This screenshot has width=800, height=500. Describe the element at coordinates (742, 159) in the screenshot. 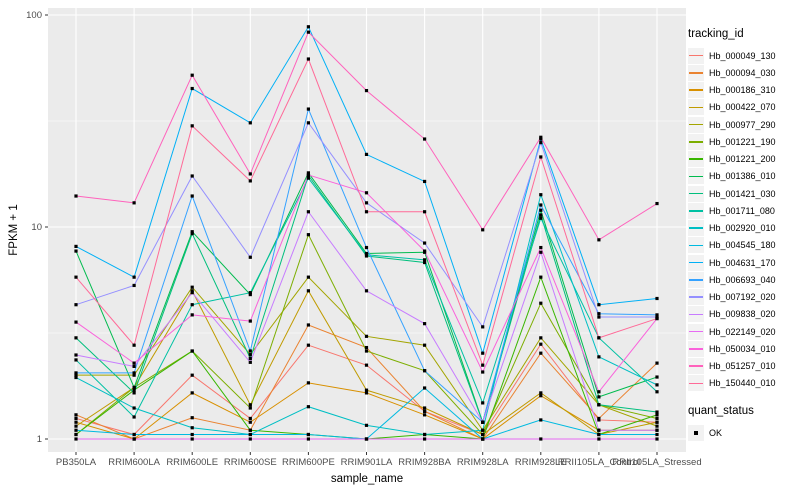

I see `legend-item-label: Hb_001221_200` at that location.